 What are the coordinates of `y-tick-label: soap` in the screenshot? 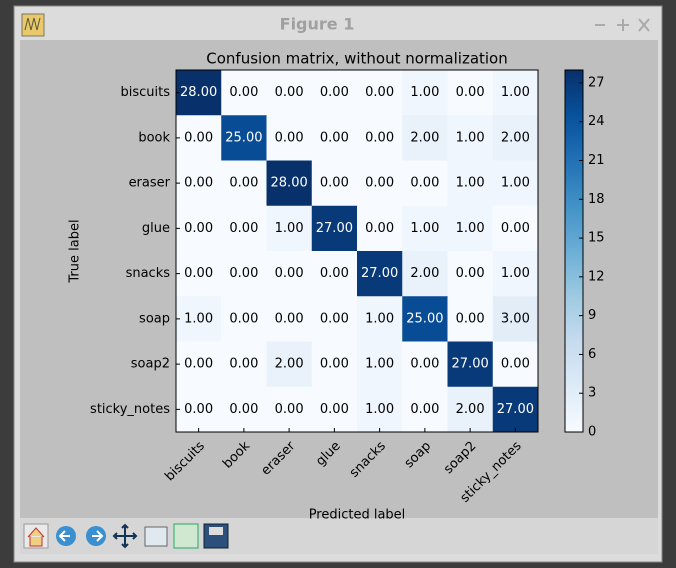 It's located at (154, 318).